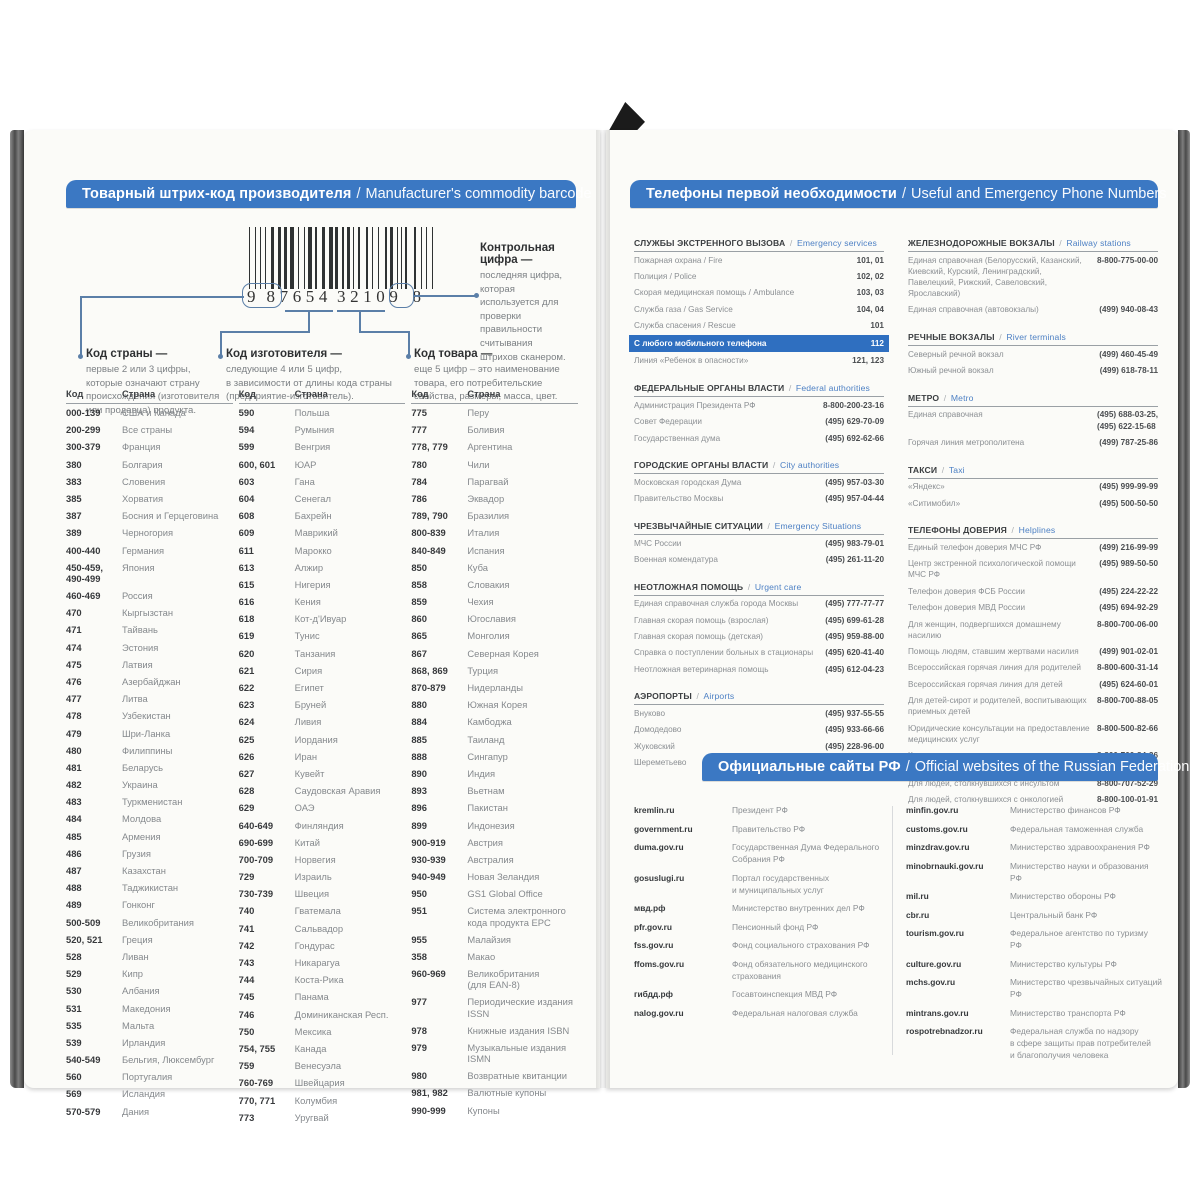 The width and height of the screenshot is (1200, 1200). Describe the element at coordinates (763, 927) in the screenshot. I see `website-row: pfr.gov.ru Пенсионный фонд РФ` at that location.